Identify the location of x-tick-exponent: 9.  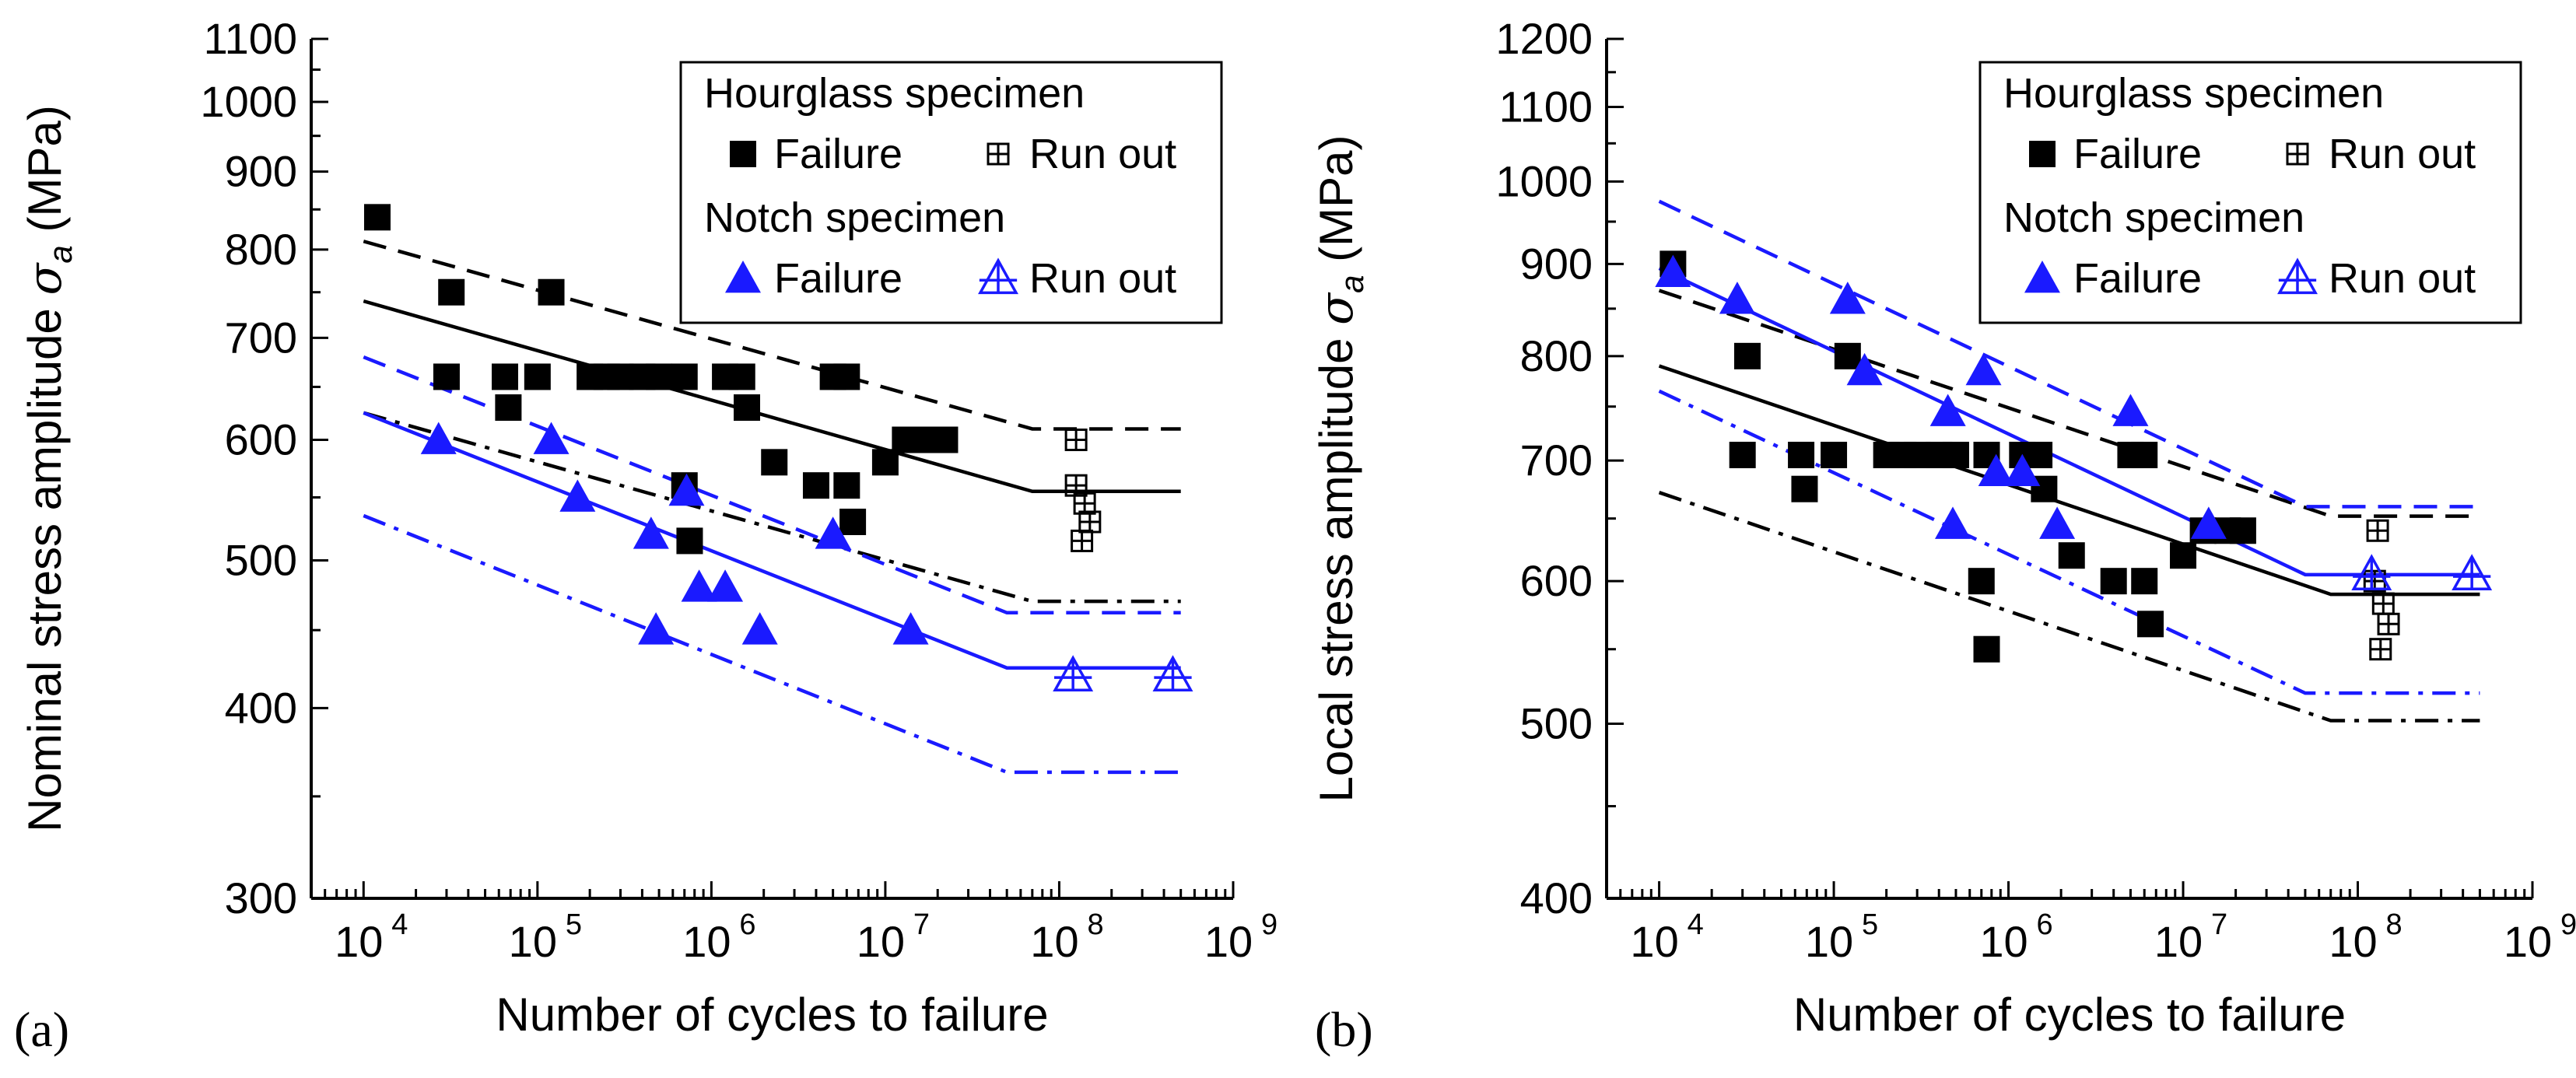
(2568, 925).